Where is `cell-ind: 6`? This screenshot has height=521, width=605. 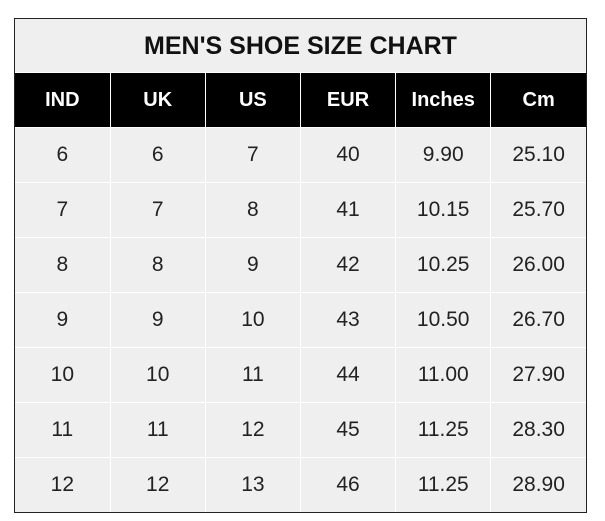
cell-ind: 6 is located at coordinates (63, 155).